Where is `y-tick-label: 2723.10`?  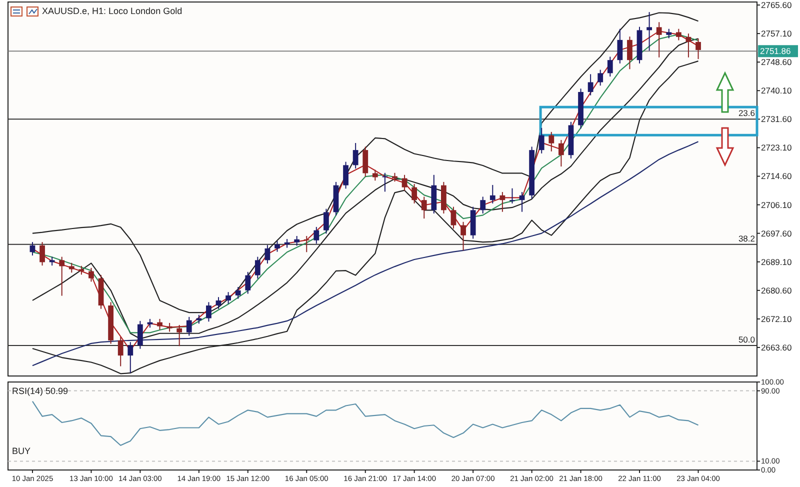 y-tick-label: 2723.10 is located at coordinates (776, 147).